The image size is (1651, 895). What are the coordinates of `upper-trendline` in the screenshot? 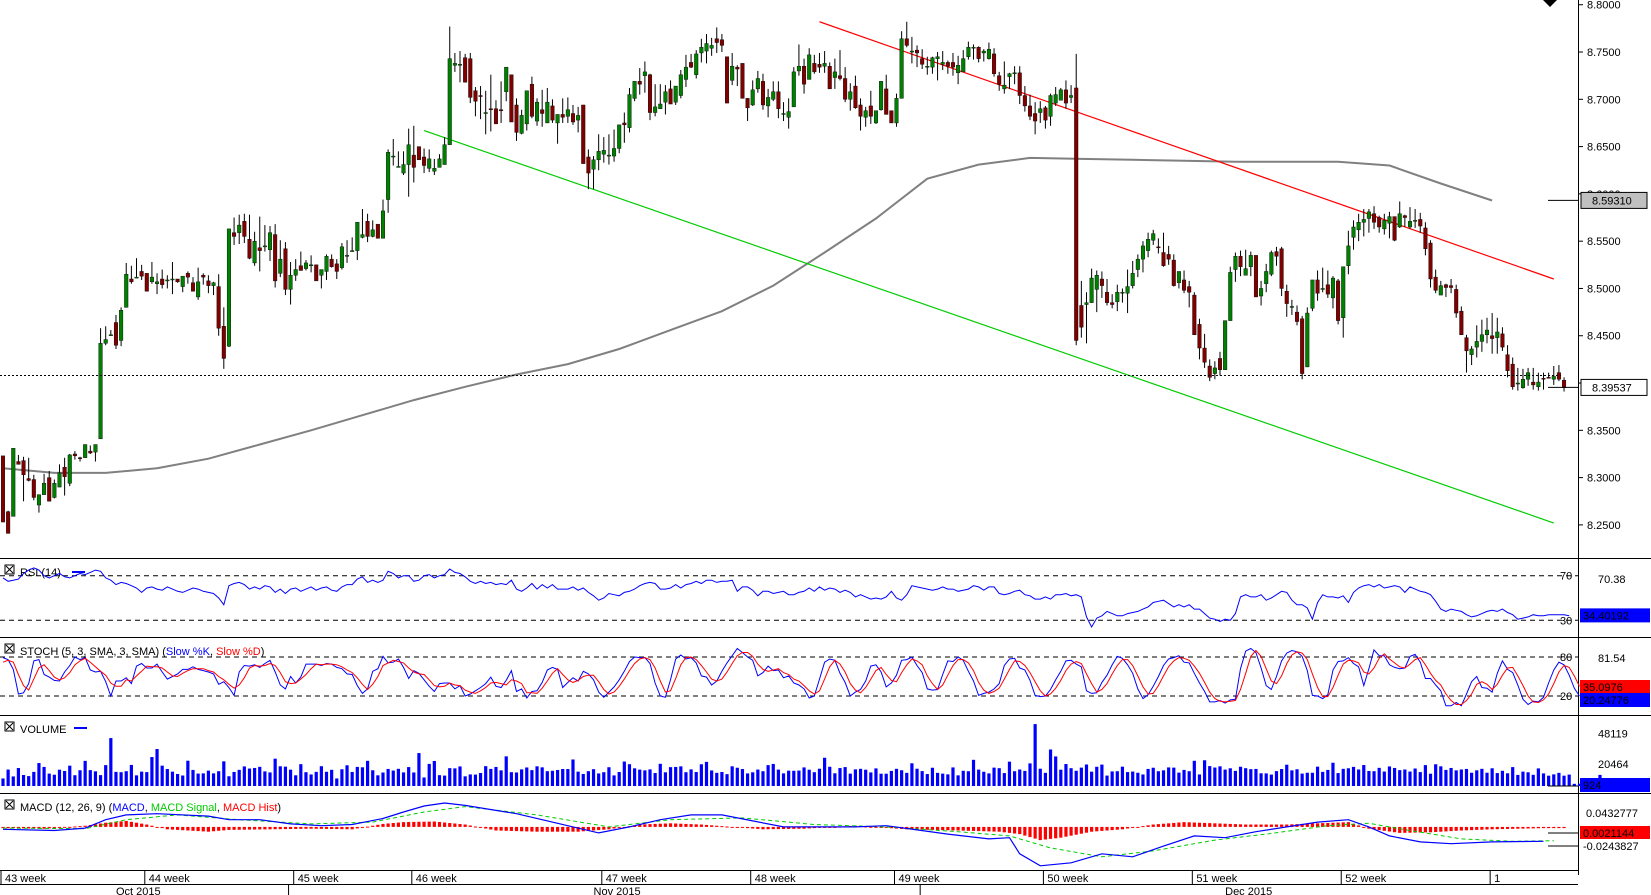 It's located at (1186, 150).